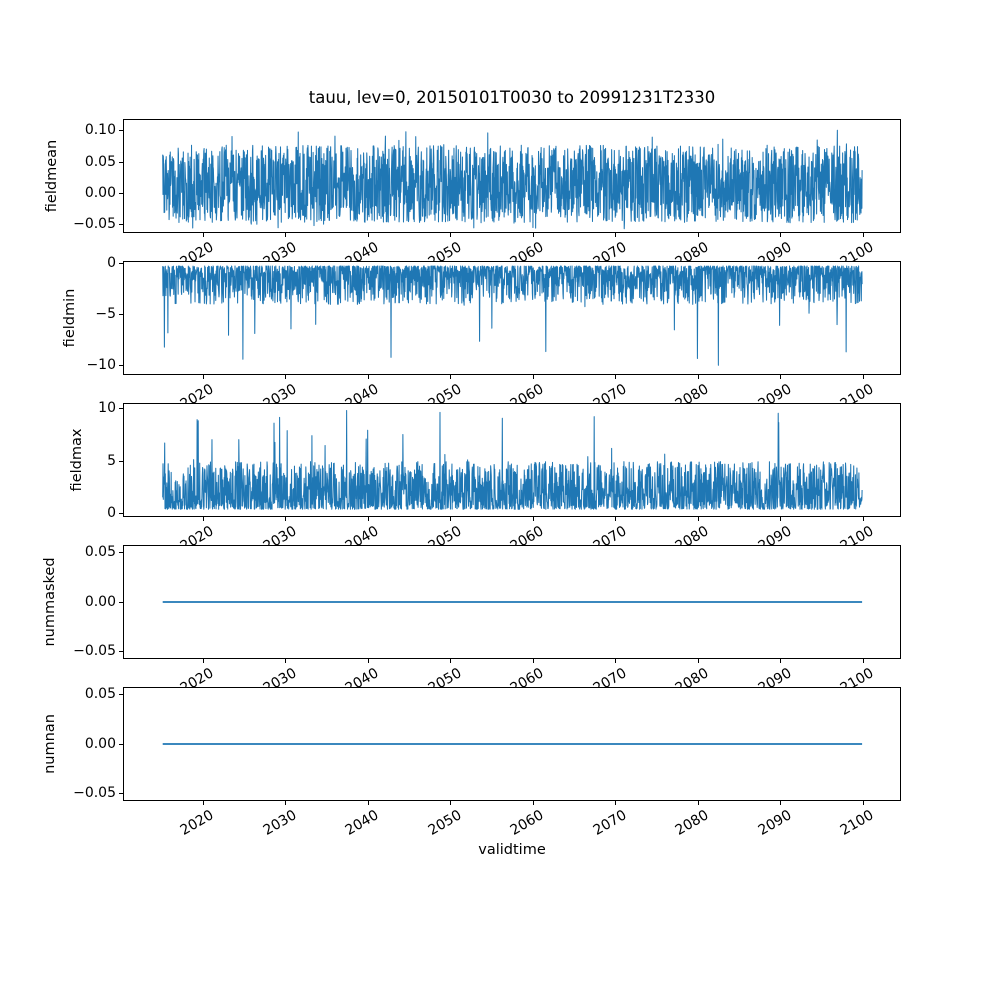 The height and width of the screenshot is (1000, 1000). I want to click on y-tick-label: −5, so click(105, 313).